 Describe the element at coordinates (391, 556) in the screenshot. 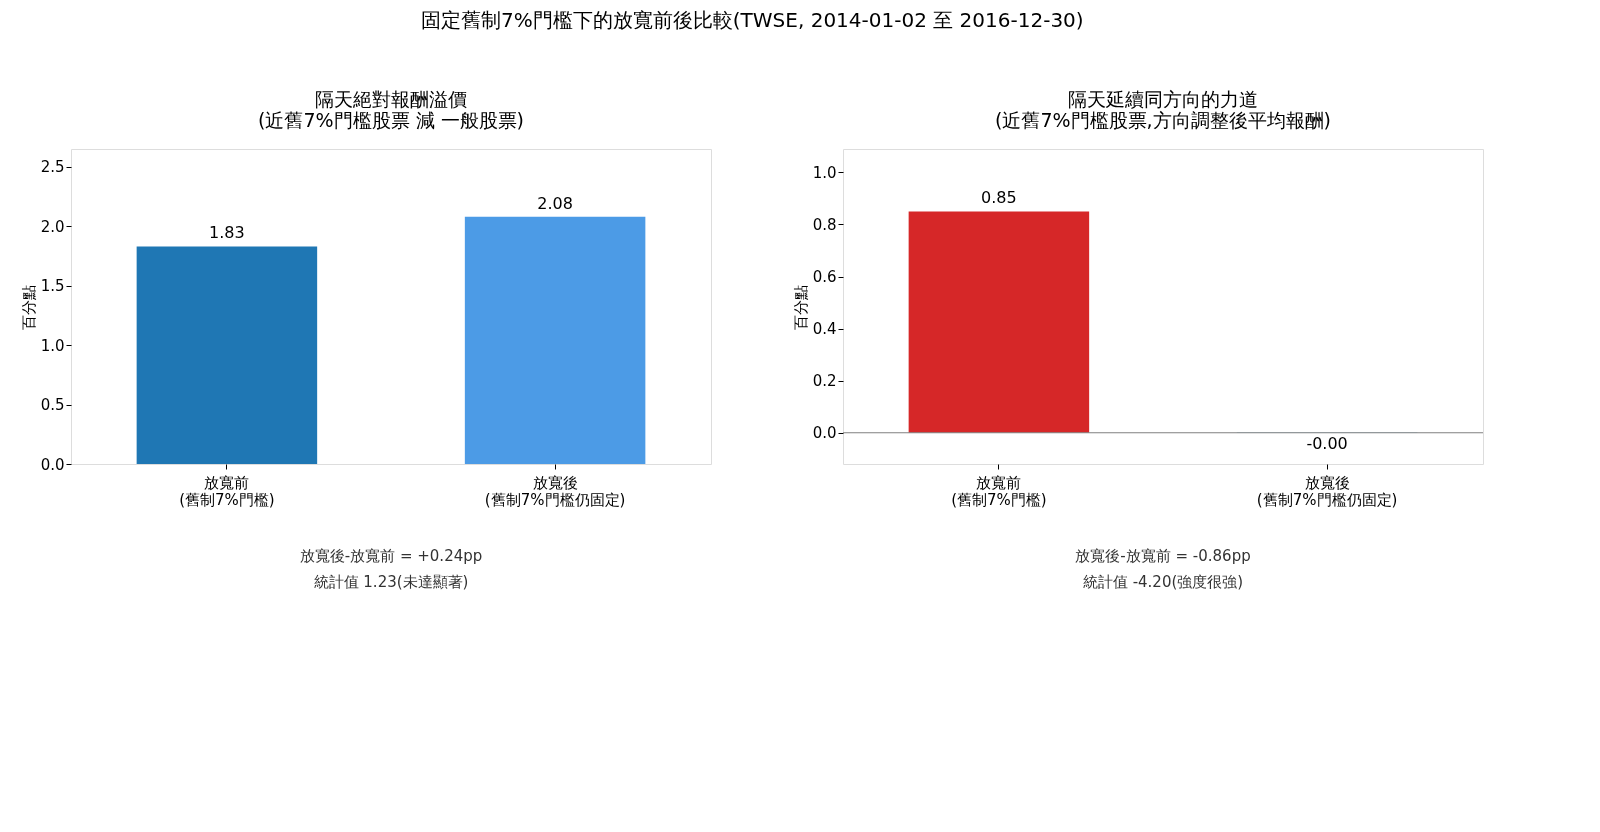

I see `text: 放寬後-放寬前 = +0.24pp` at that location.